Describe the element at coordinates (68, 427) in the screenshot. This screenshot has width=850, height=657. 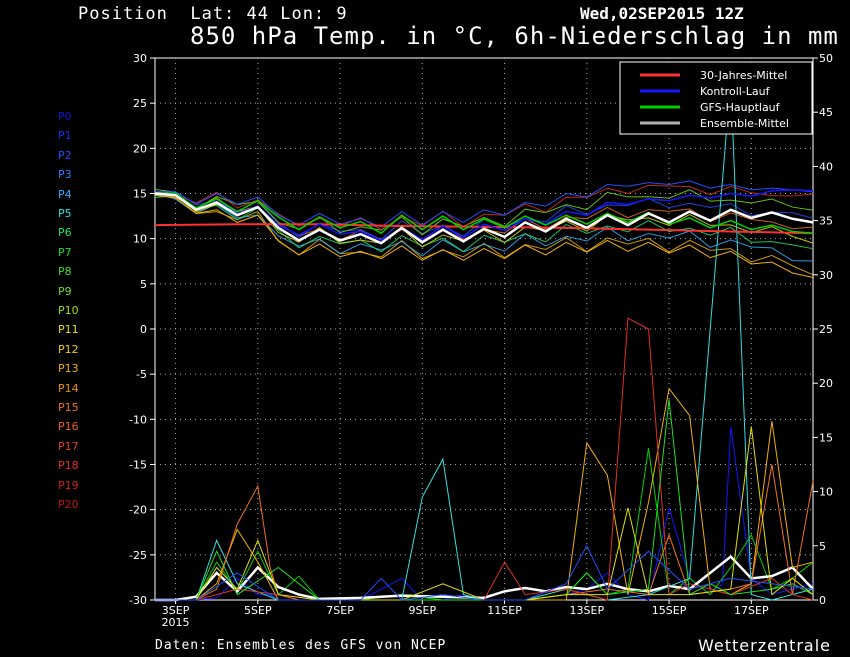
I see `member-label-p16: P16` at that location.